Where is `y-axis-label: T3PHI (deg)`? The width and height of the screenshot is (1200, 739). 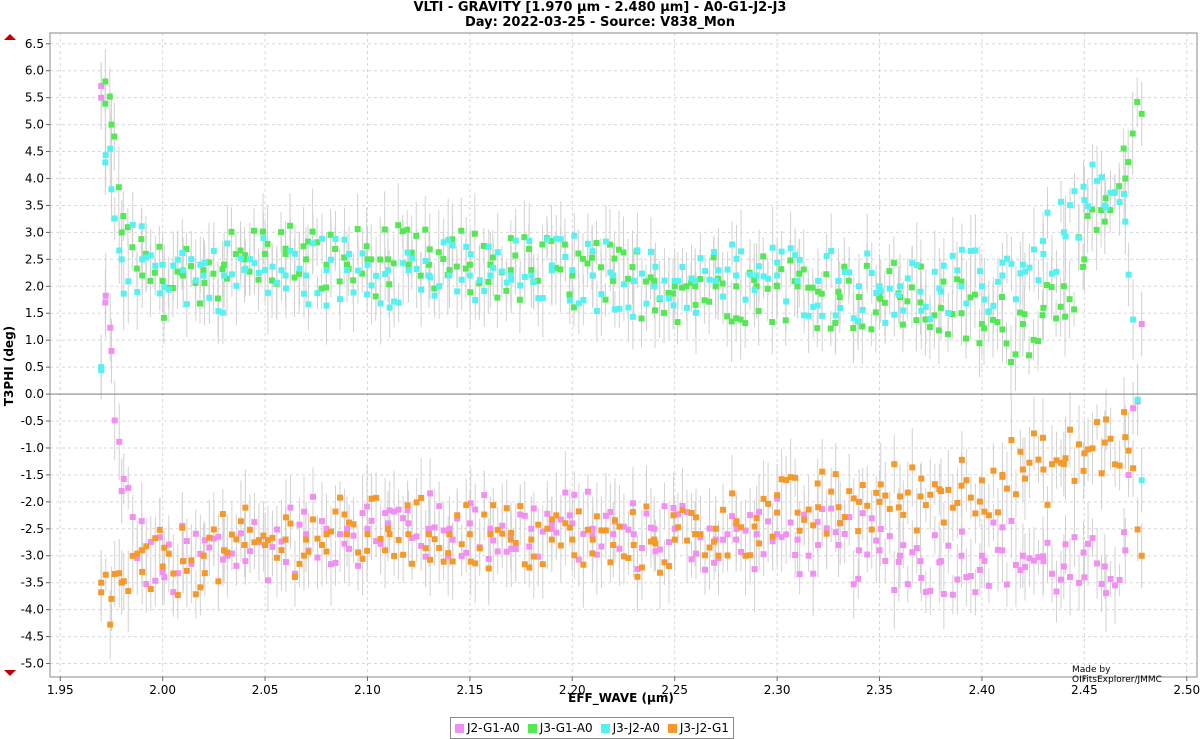 y-axis-label: T3PHI (deg) is located at coordinates (9, 366).